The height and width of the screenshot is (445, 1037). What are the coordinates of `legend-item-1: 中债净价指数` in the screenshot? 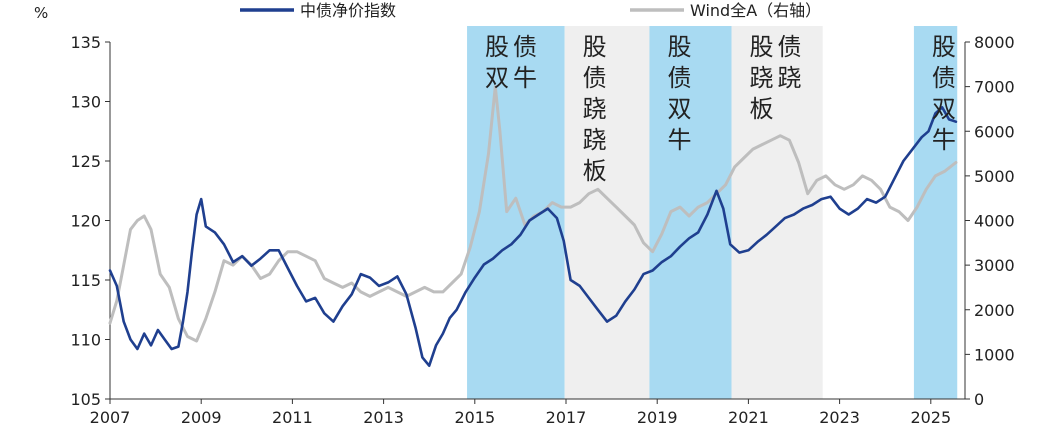 It's located at (318, 10).